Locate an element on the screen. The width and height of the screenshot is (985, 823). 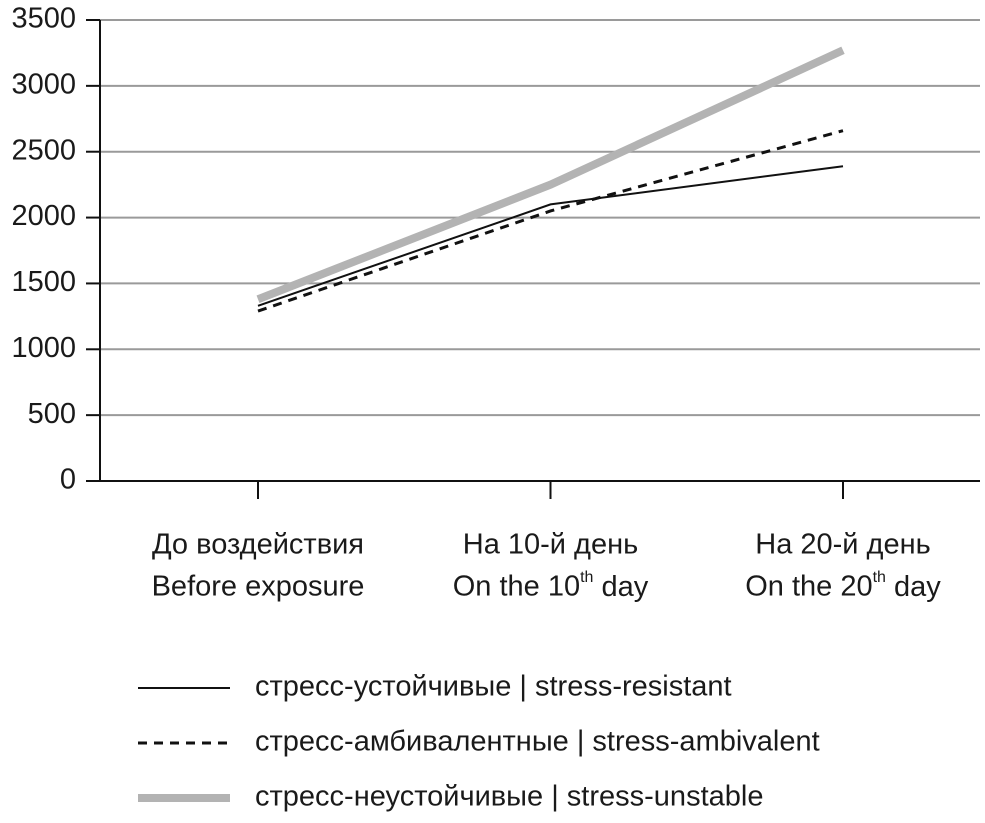
y-tick-label: 0 is located at coordinates (68, 480).